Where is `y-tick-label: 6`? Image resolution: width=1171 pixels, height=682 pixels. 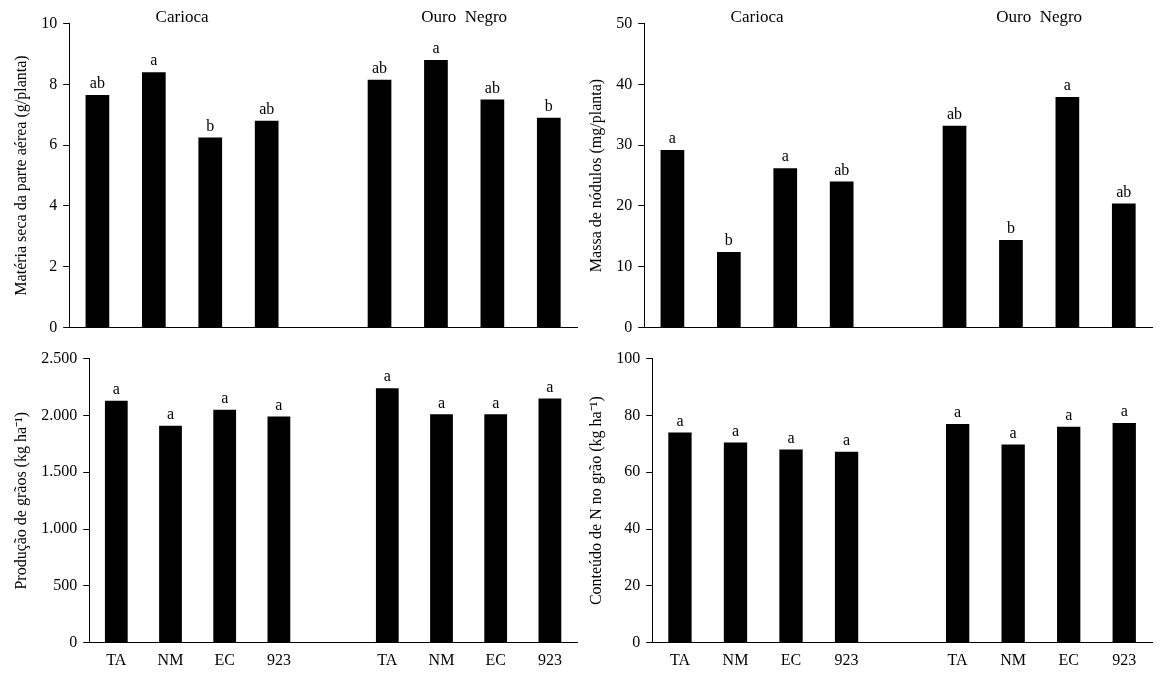 y-tick-label: 6 is located at coordinates (53, 144).